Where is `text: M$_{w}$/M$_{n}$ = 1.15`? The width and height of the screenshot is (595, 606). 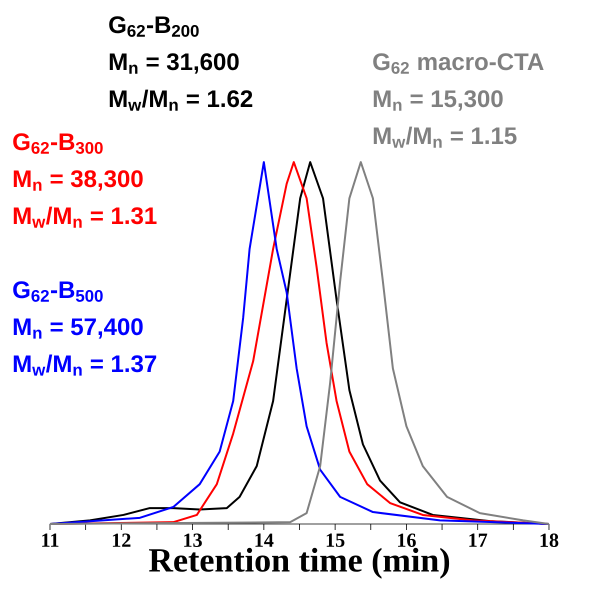 text: M$_{w}$/M$_{n}$ = 1.15 is located at coordinates (445, 137).